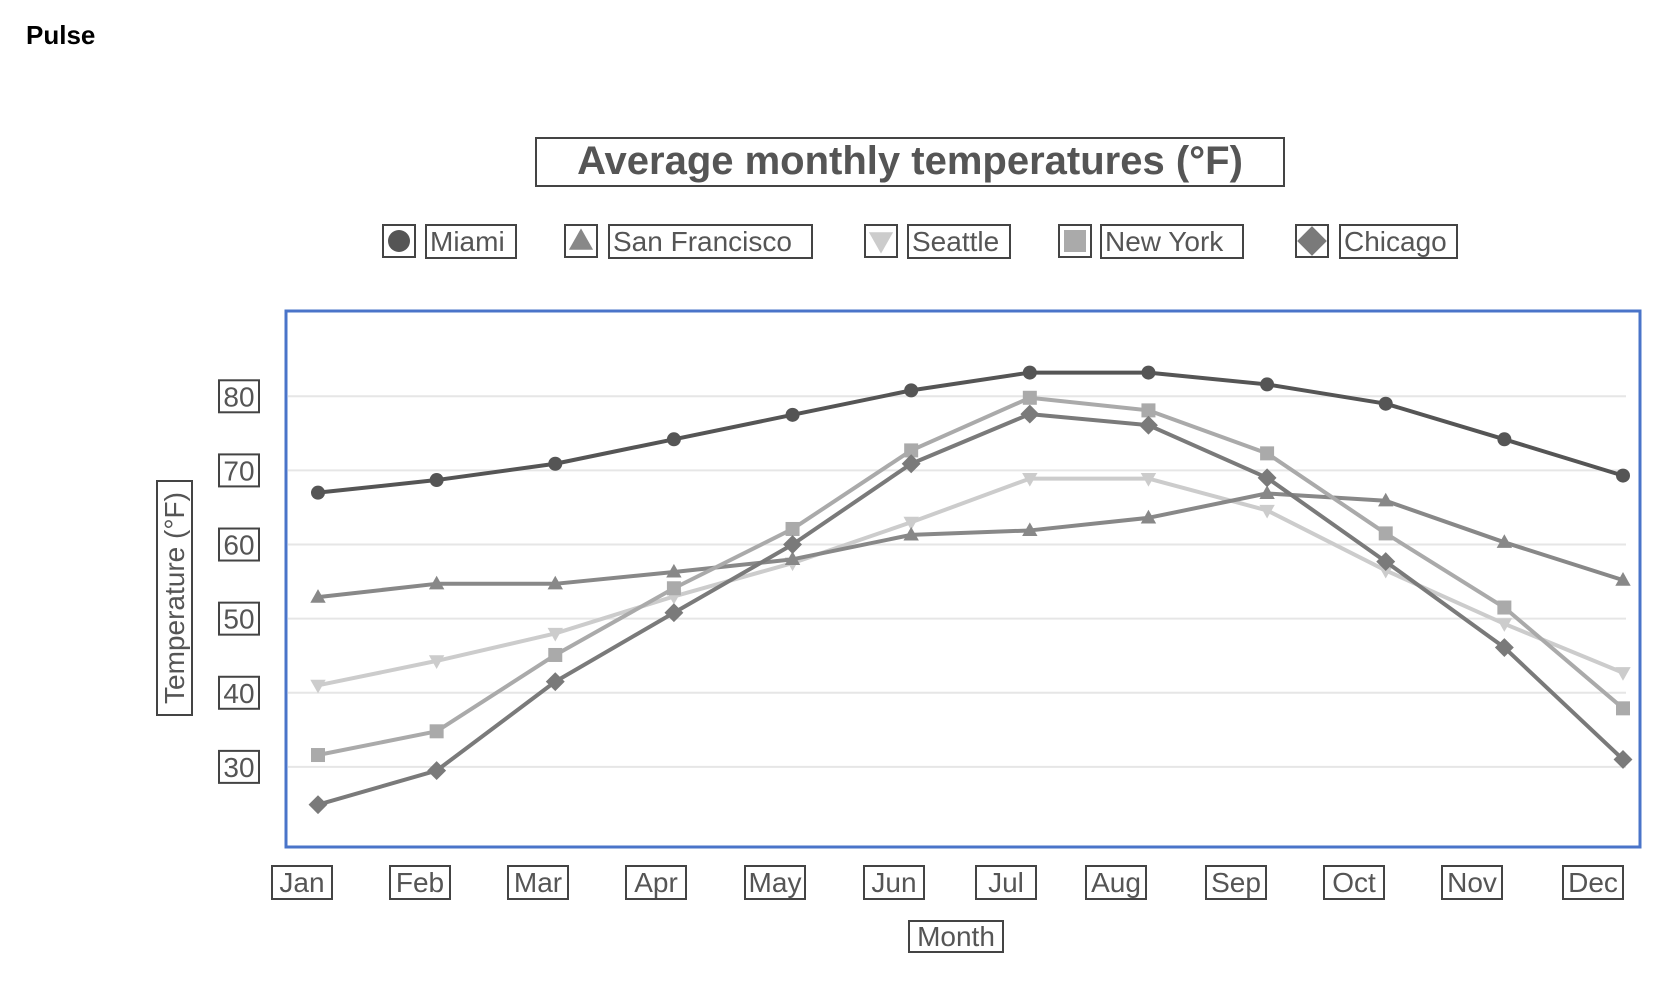 This screenshot has width=1676, height=984. I want to click on series-line-san-francisco, so click(970, 545).